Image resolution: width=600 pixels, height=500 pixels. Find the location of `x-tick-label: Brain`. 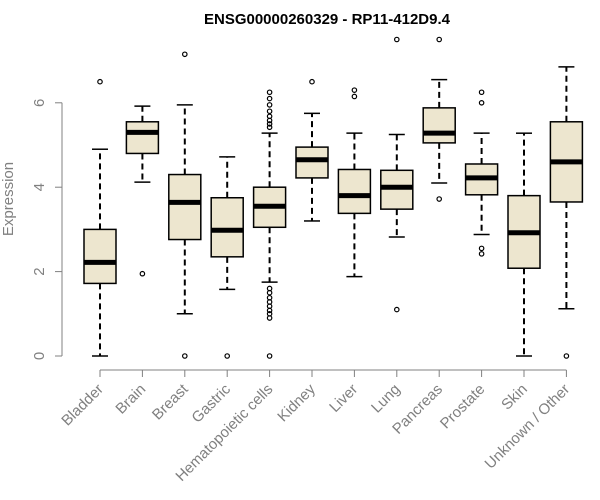

x-tick-label: Brain is located at coordinates (130, 399).